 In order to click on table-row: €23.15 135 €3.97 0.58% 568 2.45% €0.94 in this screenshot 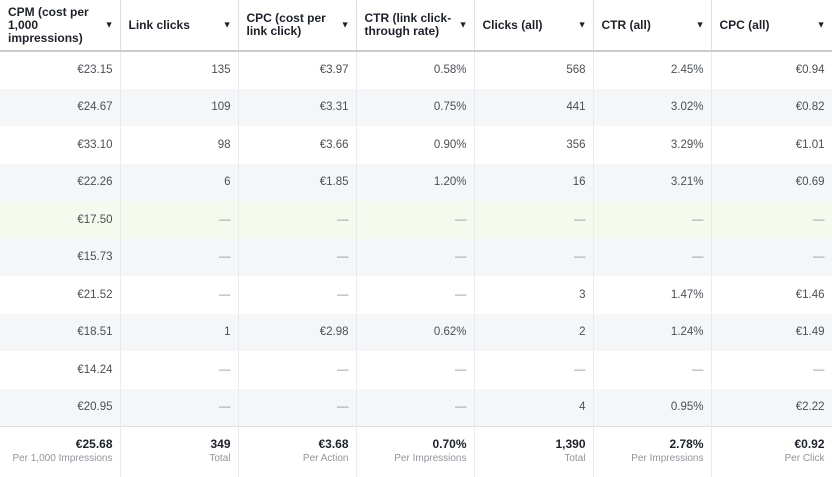, I will do `click(416, 70)`.